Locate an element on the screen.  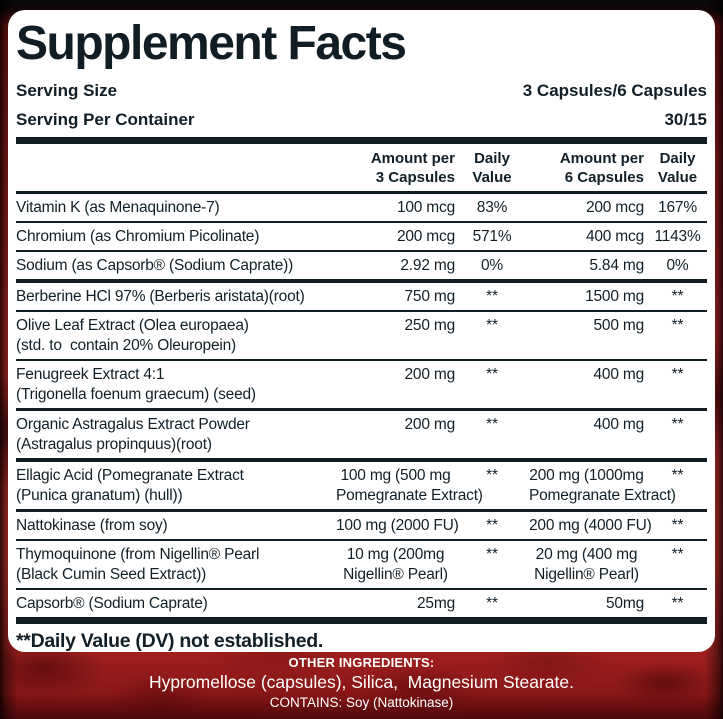
ingredient-name-line: Thymoquinone (from Nigellin® Pearl is located at coordinates (138, 554).